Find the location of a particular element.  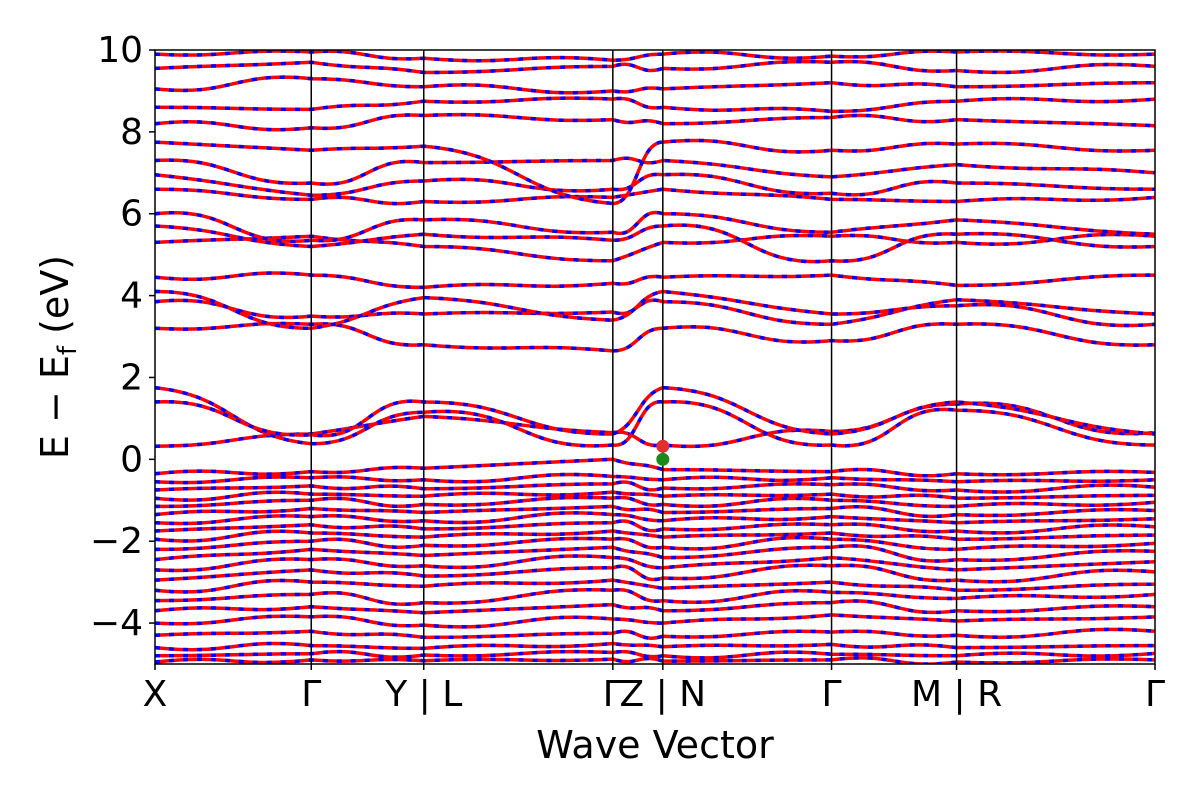

y-tick-label: 8 is located at coordinates (131, 132).